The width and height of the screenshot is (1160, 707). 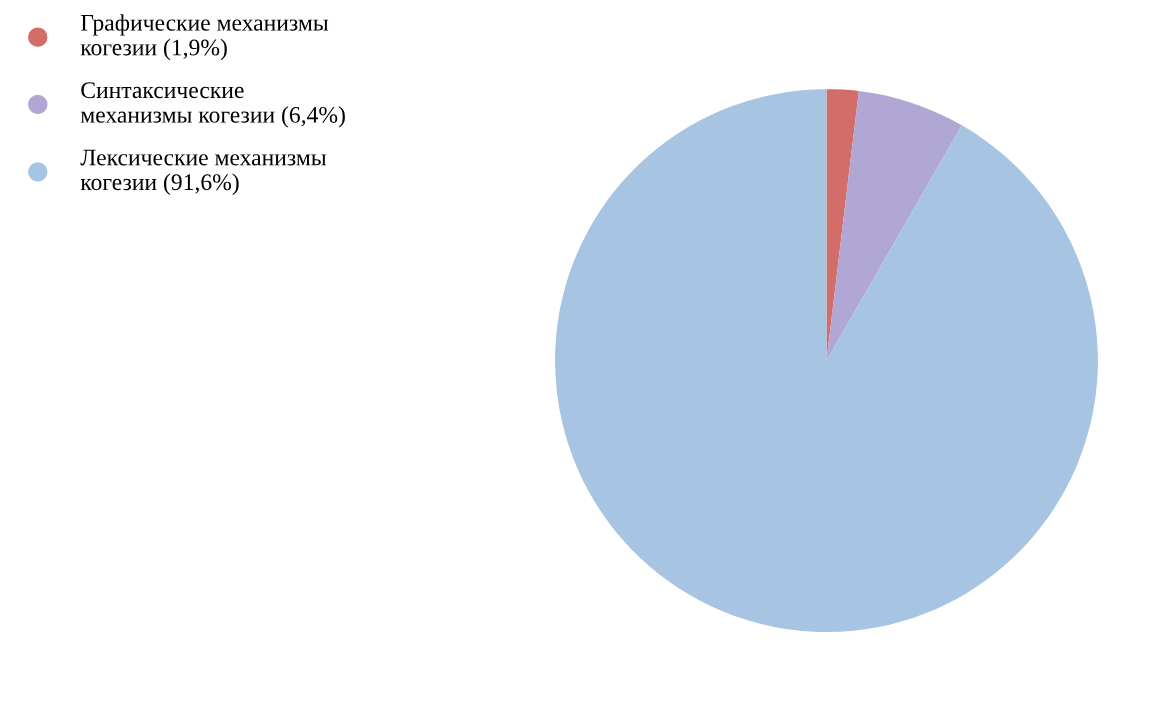 What do you see at coordinates (203, 172) in the screenshot?
I see `legend-label: Лексические механизмы когезии (91,6%)` at bounding box center [203, 172].